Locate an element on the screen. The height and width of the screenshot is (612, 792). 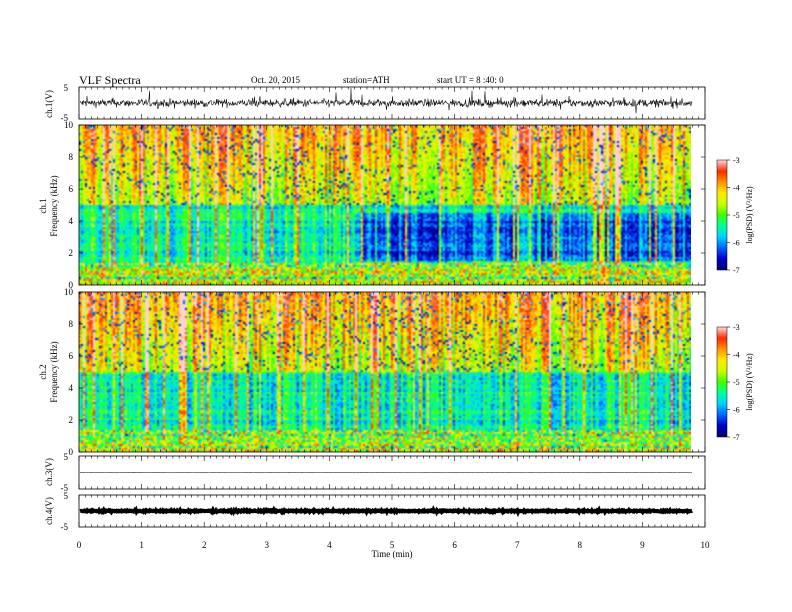
ch1-colorbar-tick-label: -7 is located at coordinates (736, 270).